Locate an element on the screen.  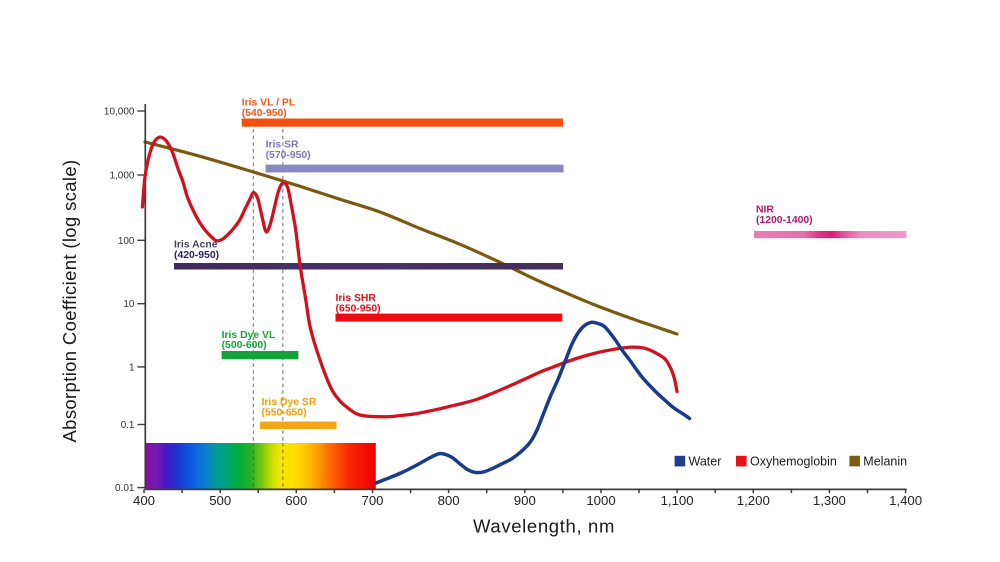
svg-text: 100 is located at coordinates (126, 241).